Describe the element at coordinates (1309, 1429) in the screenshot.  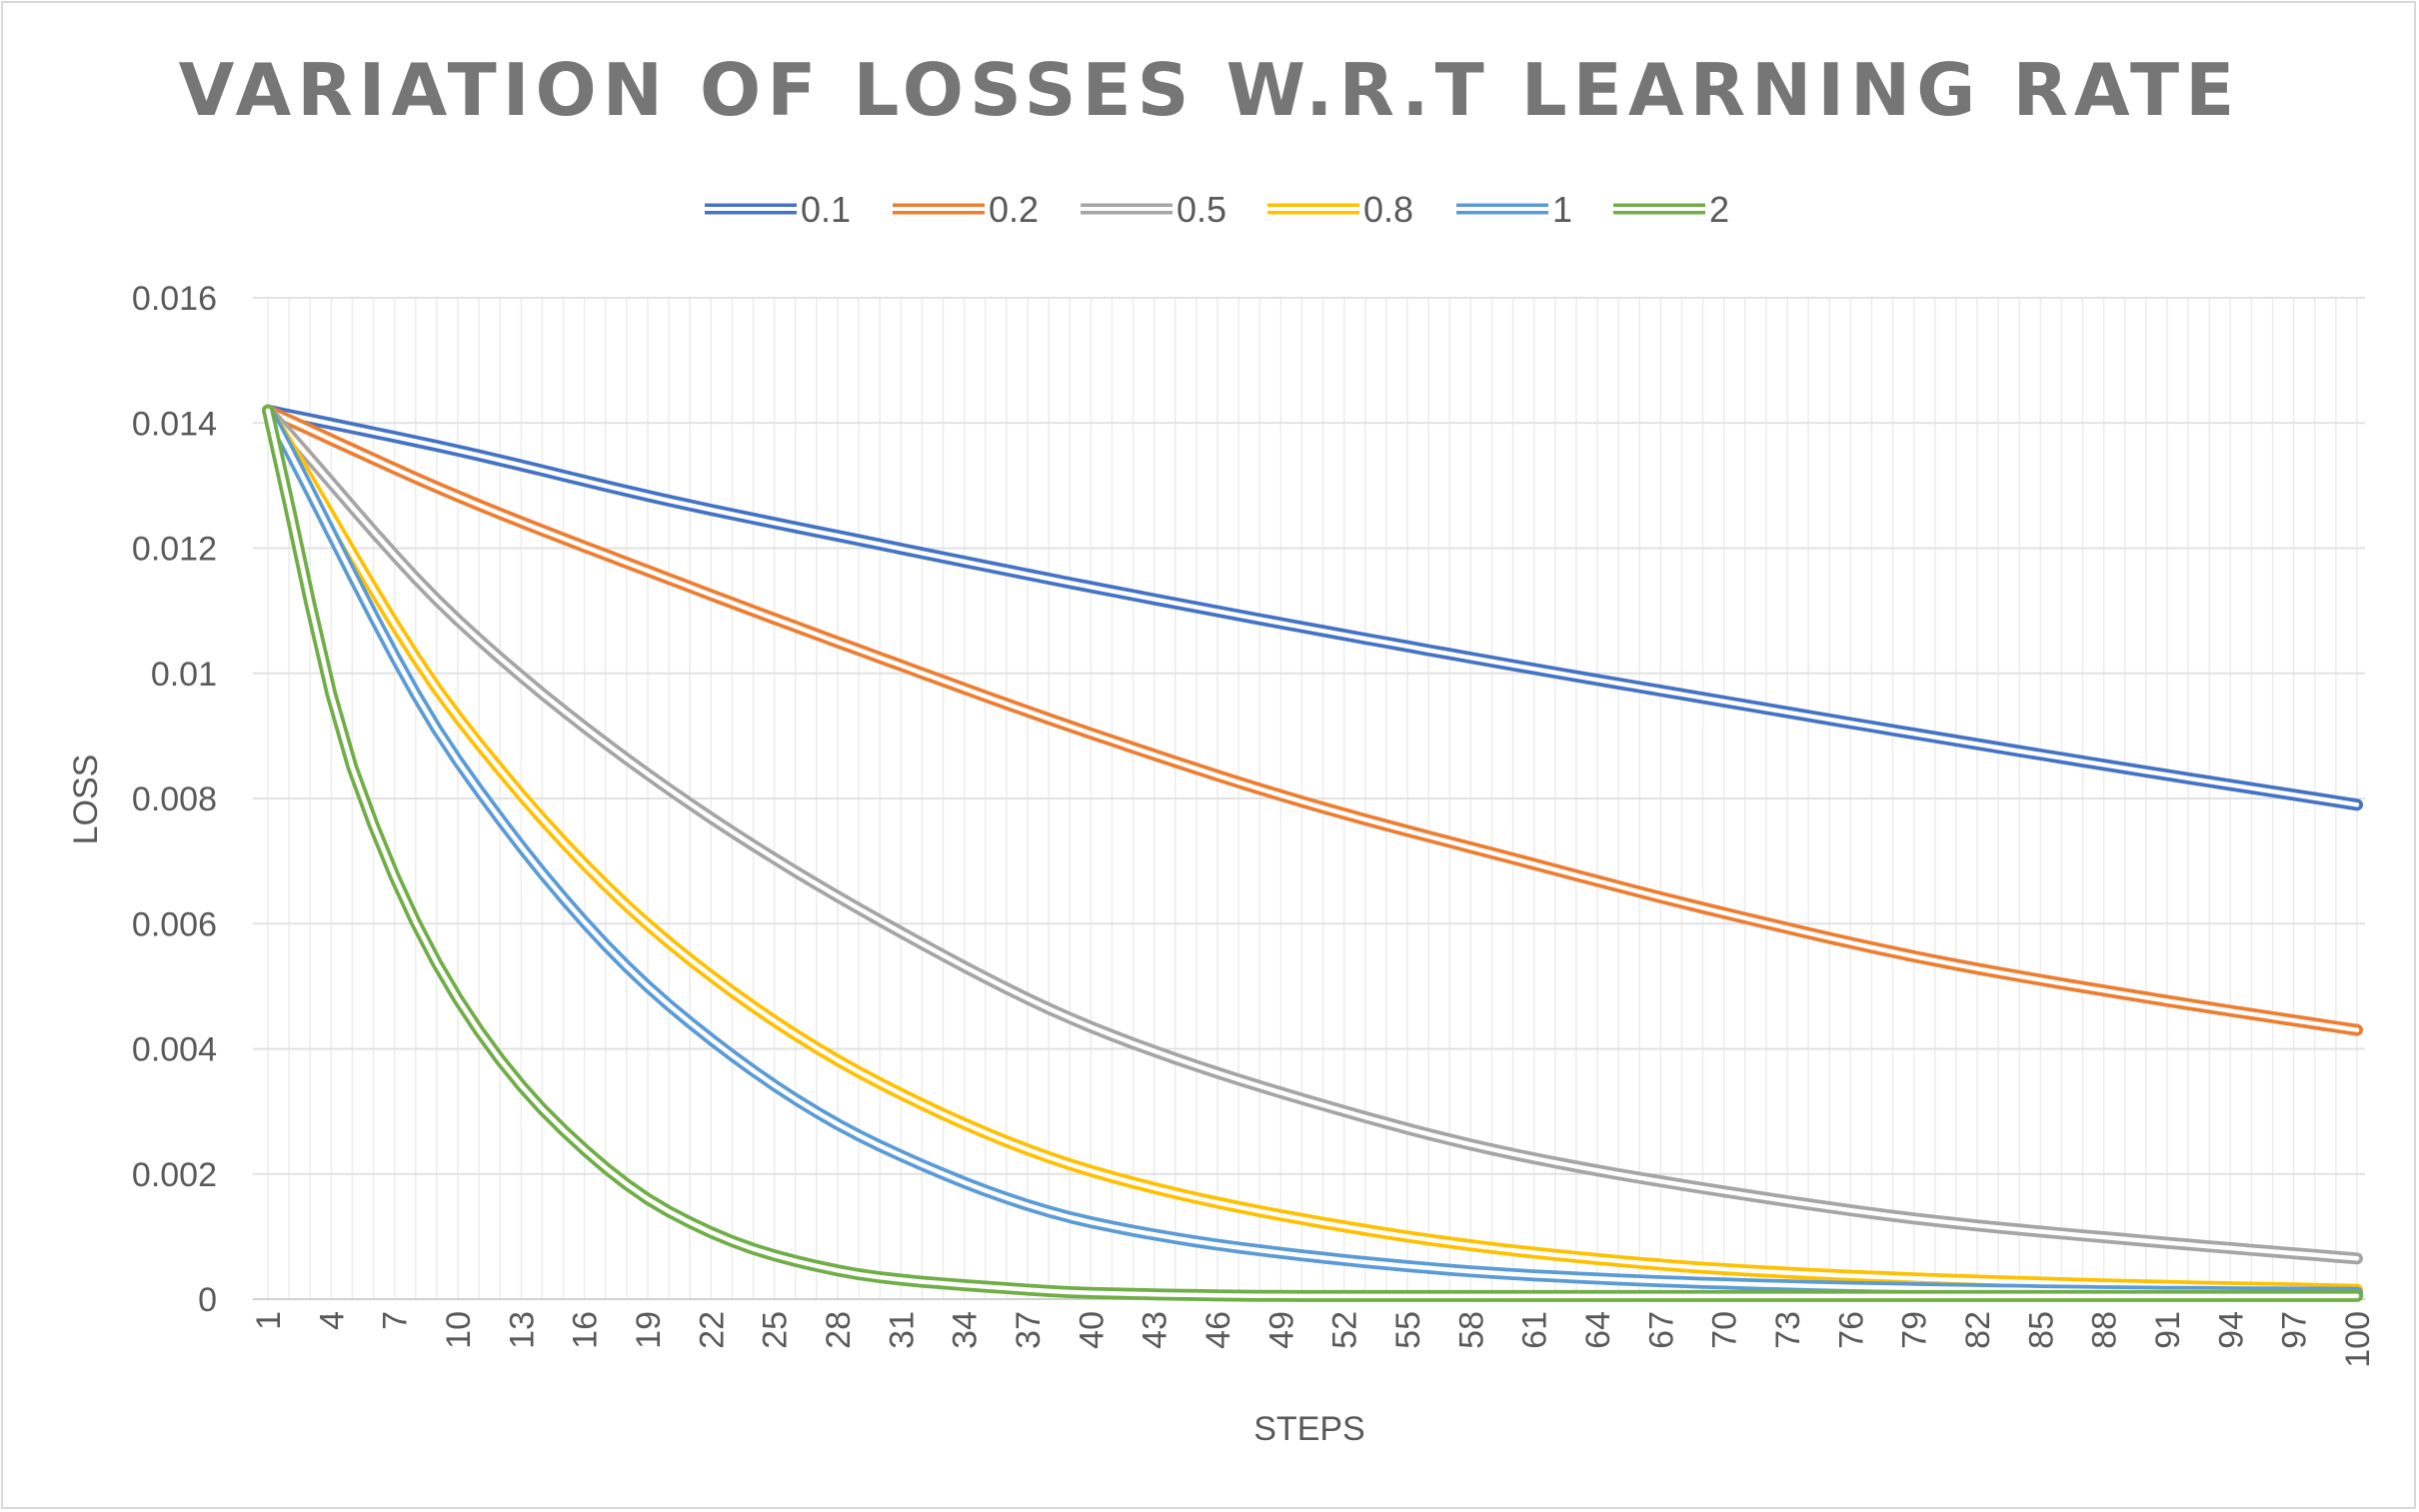
I see `x-axis-title: STEPS` at that location.